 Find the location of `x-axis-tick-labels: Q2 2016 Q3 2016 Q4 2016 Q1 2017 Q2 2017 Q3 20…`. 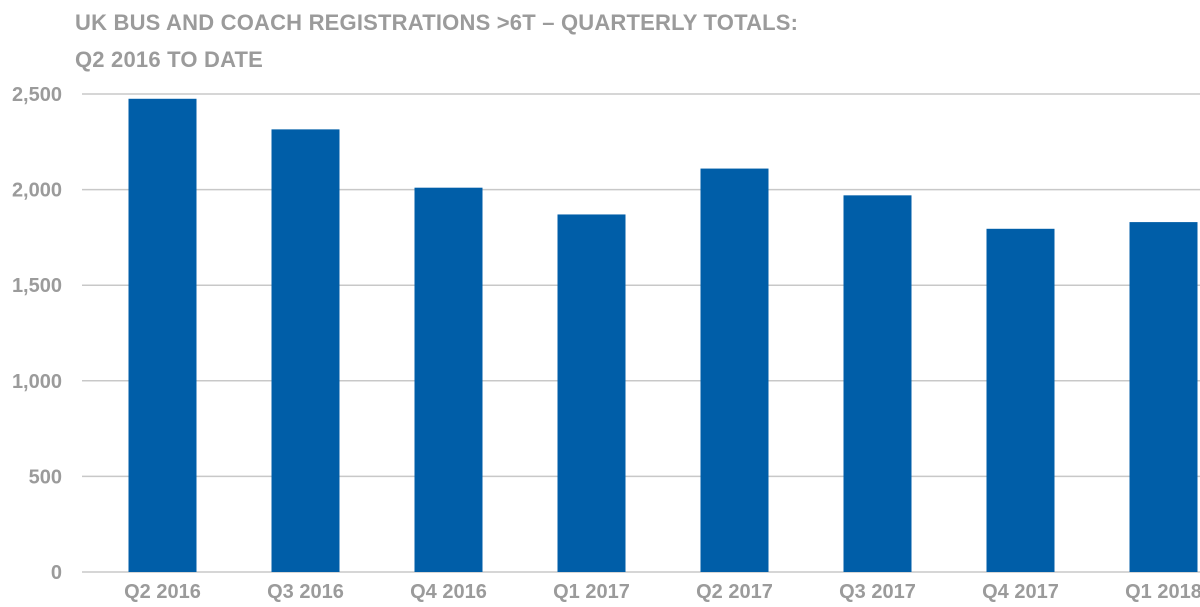

x-axis-tick-labels: Q2 2016 Q3 2016 Q4 2016 Q1 2017 Q2 2017 Q3 20… is located at coordinates (662, 592).